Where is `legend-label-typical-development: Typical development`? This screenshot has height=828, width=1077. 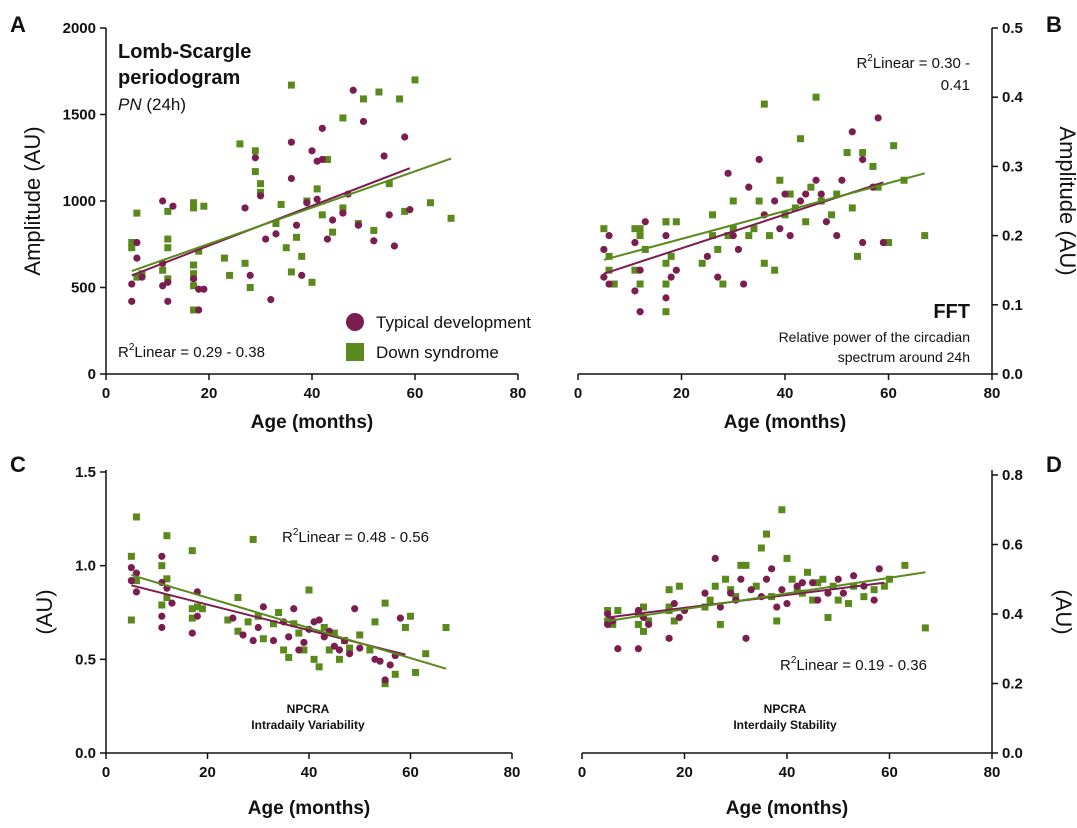 legend-label-typical-development: Typical development is located at coordinates (453, 322).